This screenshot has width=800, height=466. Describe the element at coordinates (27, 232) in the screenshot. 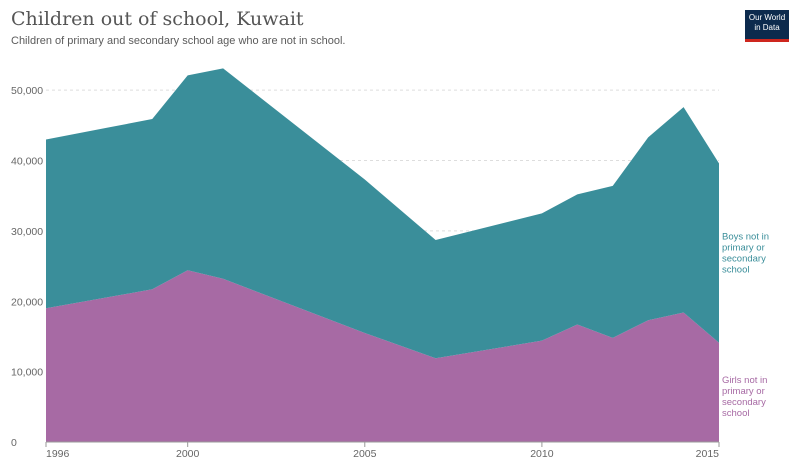

I see `y-tick-label: 30,000` at that location.